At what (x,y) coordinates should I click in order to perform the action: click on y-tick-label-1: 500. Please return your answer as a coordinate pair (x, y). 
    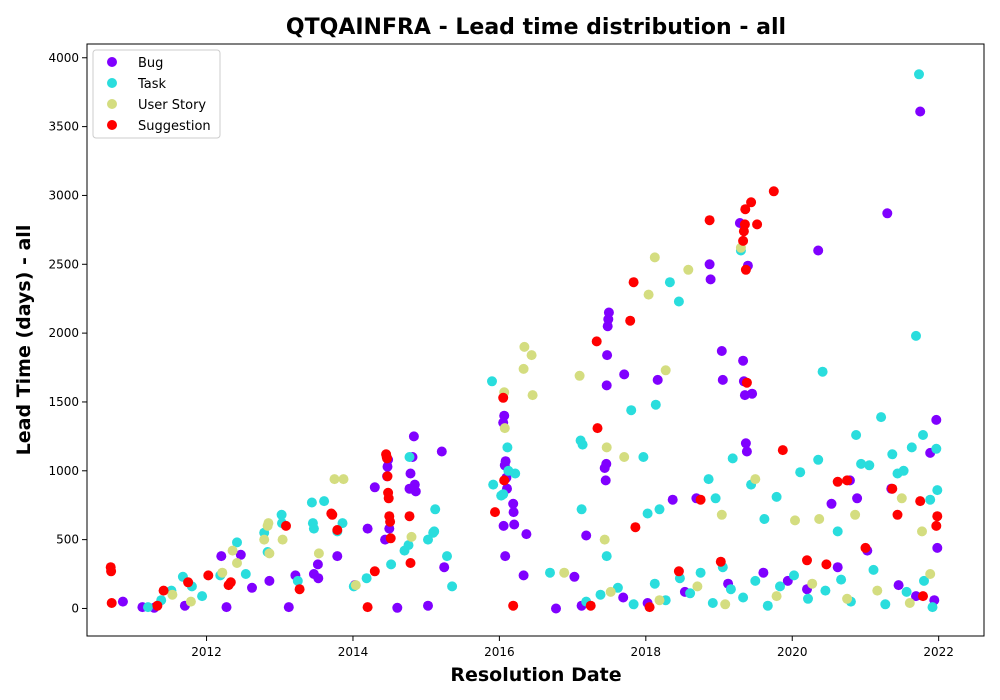
    Looking at the image, I should click on (67, 540).